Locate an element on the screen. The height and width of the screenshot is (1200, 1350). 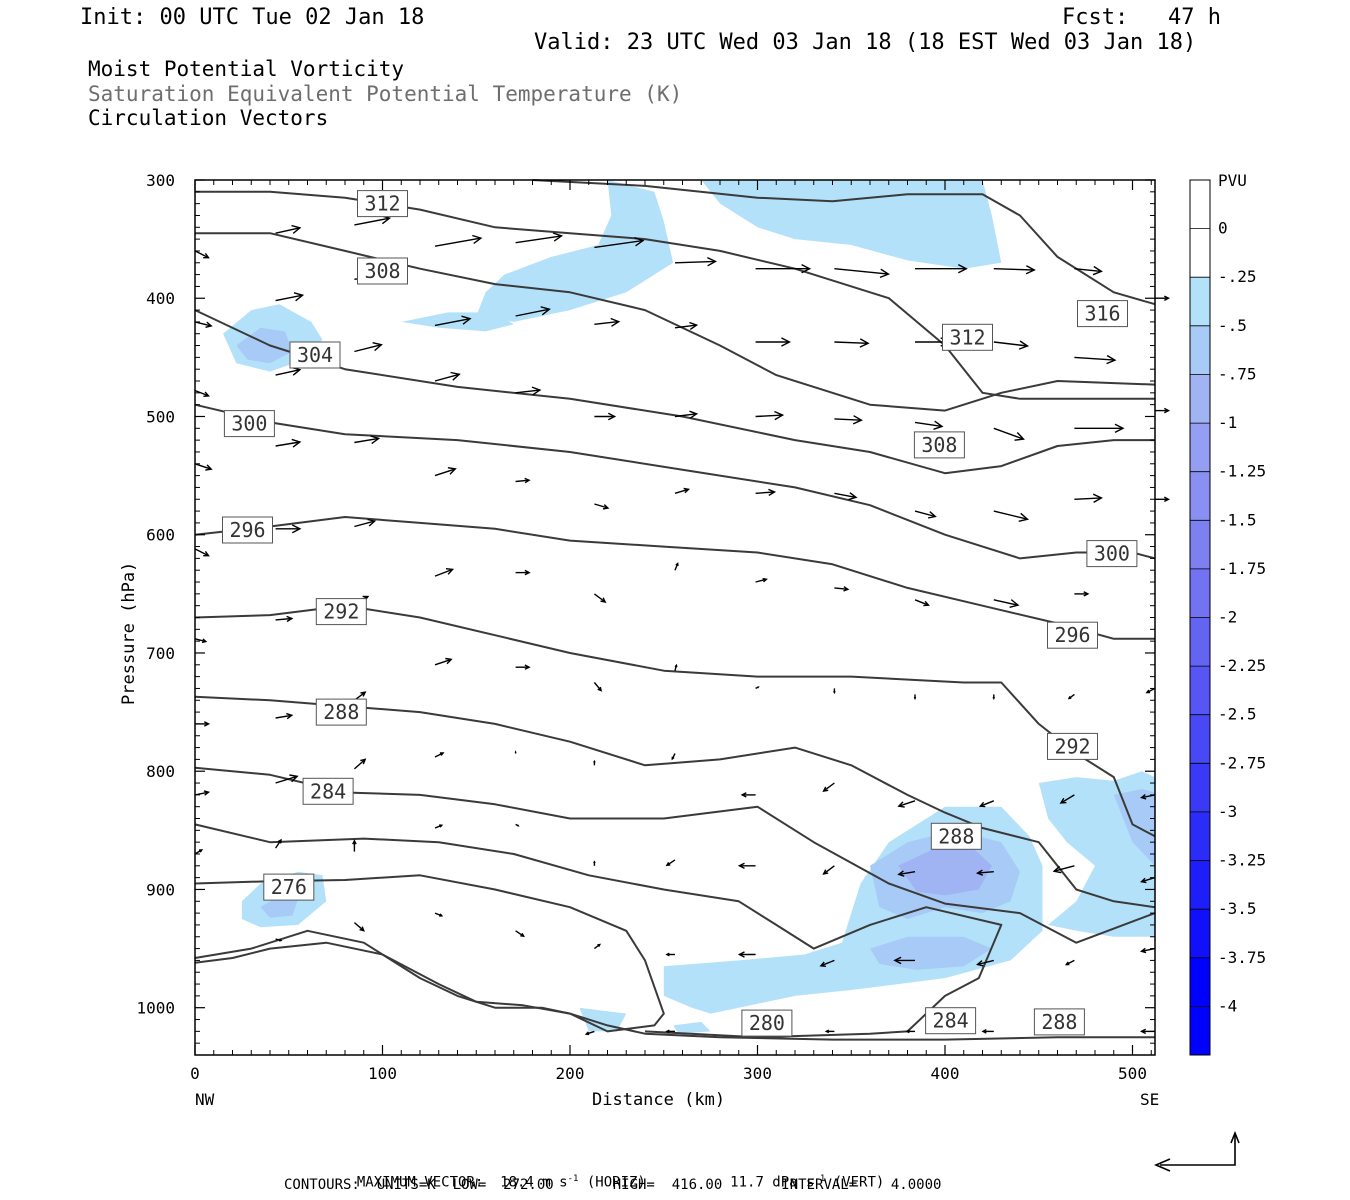
colorbar-label-0: 0 is located at coordinates (1223, 228).